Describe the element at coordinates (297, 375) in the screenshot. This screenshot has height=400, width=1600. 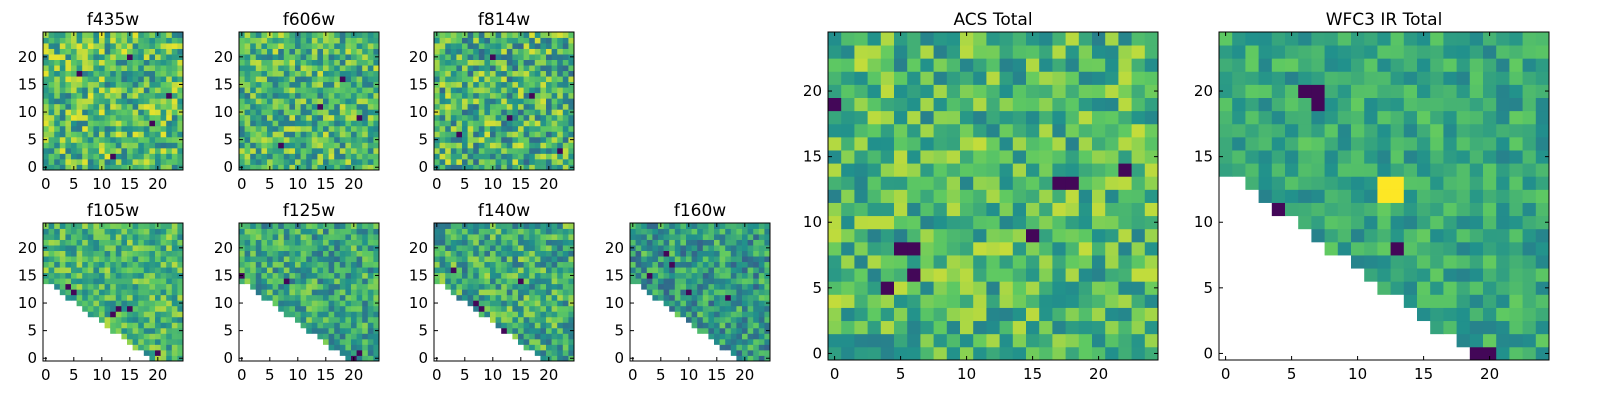
I see `x-tick-label: 10` at that location.